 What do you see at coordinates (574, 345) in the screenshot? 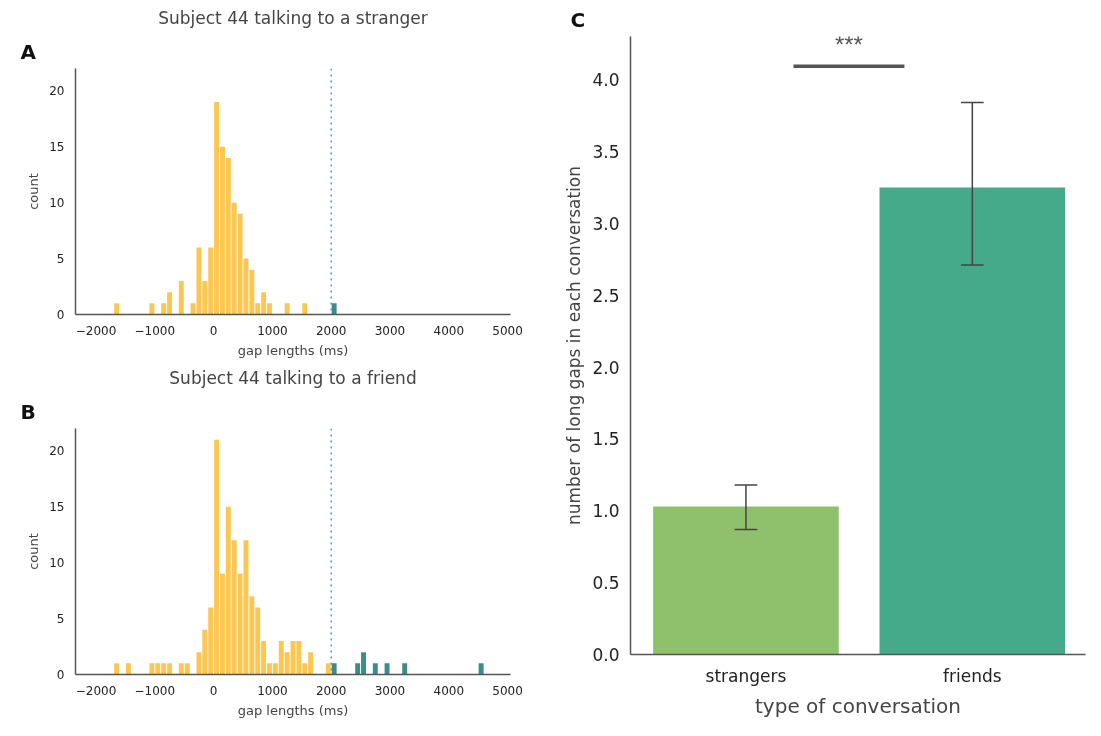
I see `y-axis-title: number of long gaps in each conversation` at bounding box center [574, 345].